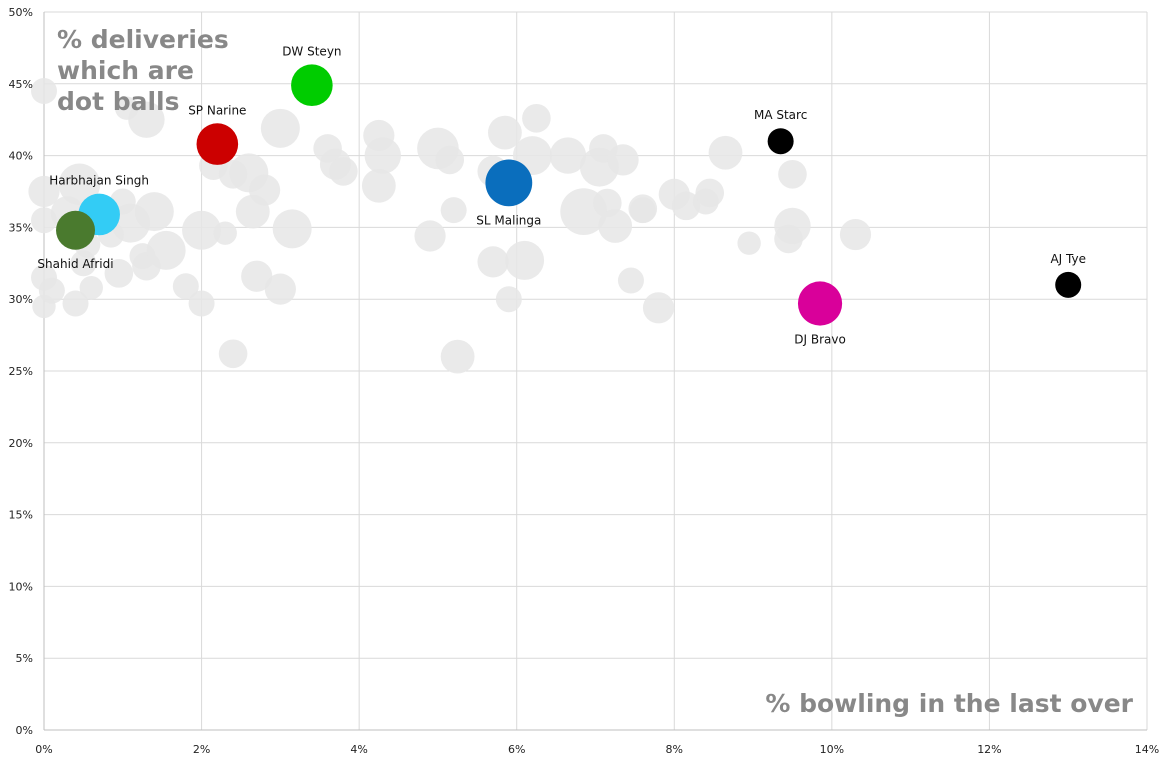  What do you see at coordinates (780, 141) in the screenshot?
I see `point-ma-starc` at bounding box center [780, 141].